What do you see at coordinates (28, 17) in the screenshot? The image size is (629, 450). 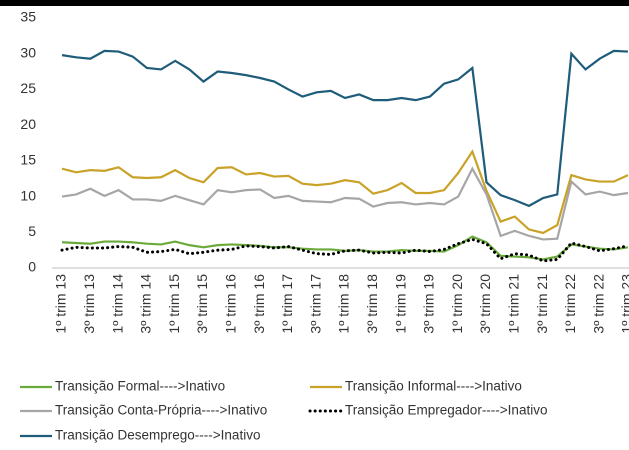 I see `y-tick-label: 35` at bounding box center [28, 17].